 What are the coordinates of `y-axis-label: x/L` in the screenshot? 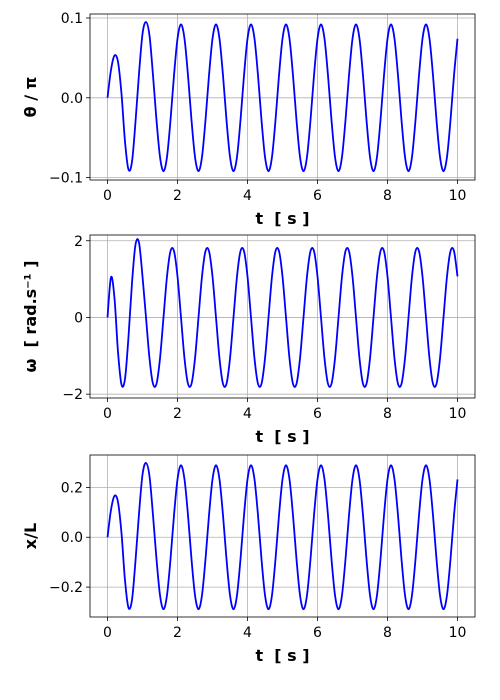 It's located at (30, 536).